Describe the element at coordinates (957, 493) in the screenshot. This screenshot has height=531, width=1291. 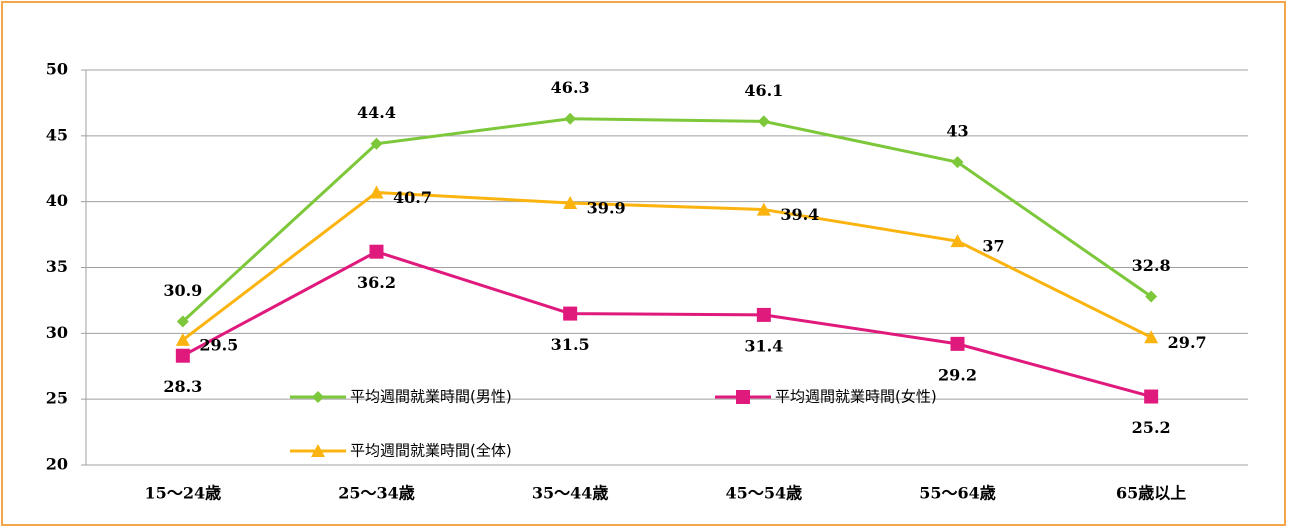
I see `x-tick-label: 55～64歳` at that location.